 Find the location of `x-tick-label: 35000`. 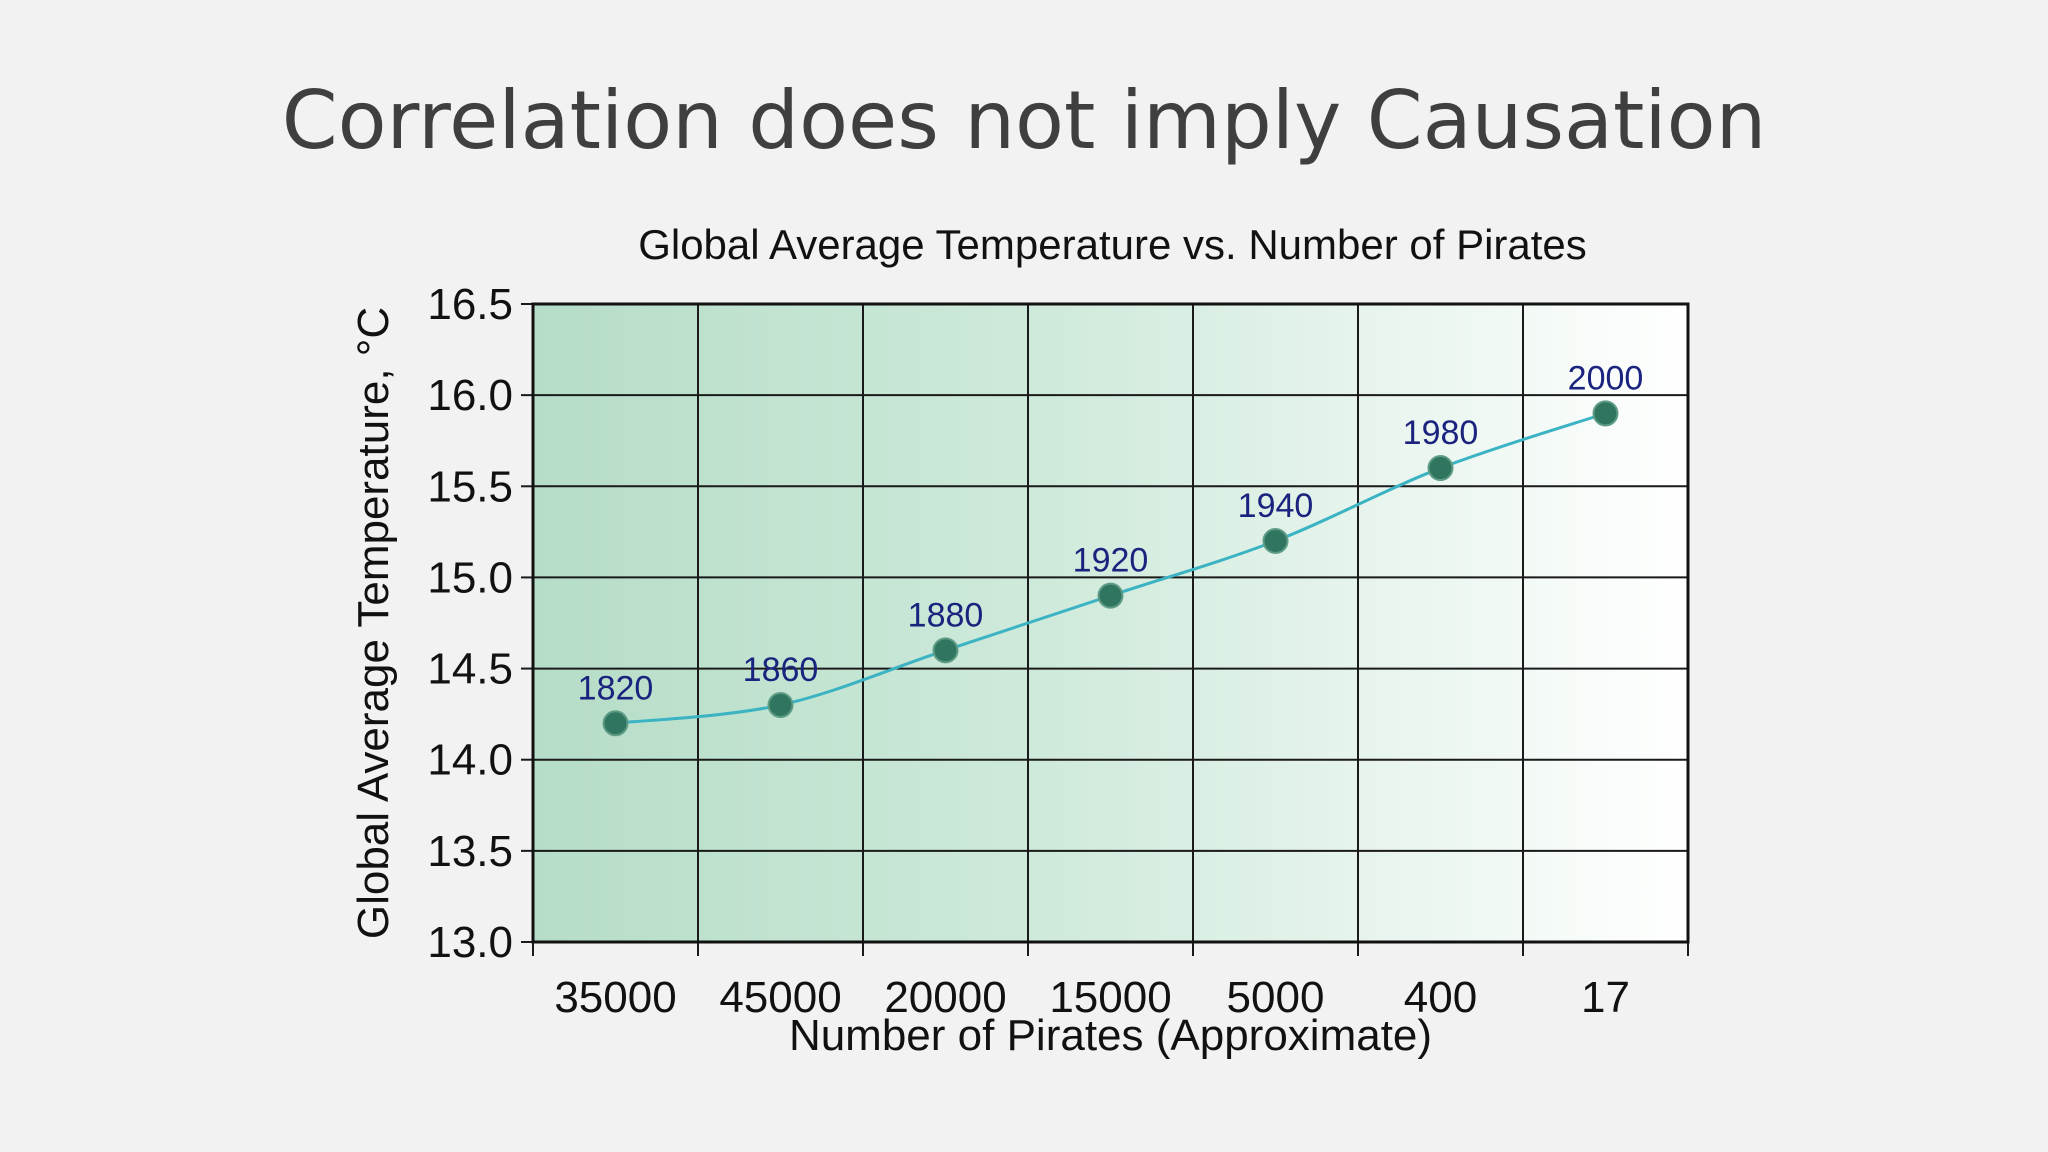

x-tick-label: 35000 is located at coordinates (615, 997).